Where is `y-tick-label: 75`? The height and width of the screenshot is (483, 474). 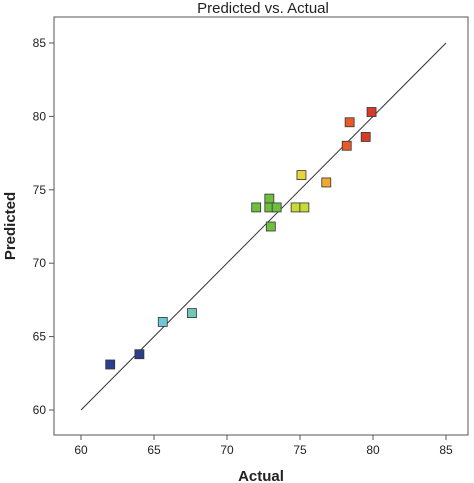
y-tick-label: 75 is located at coordinates (40, 190).